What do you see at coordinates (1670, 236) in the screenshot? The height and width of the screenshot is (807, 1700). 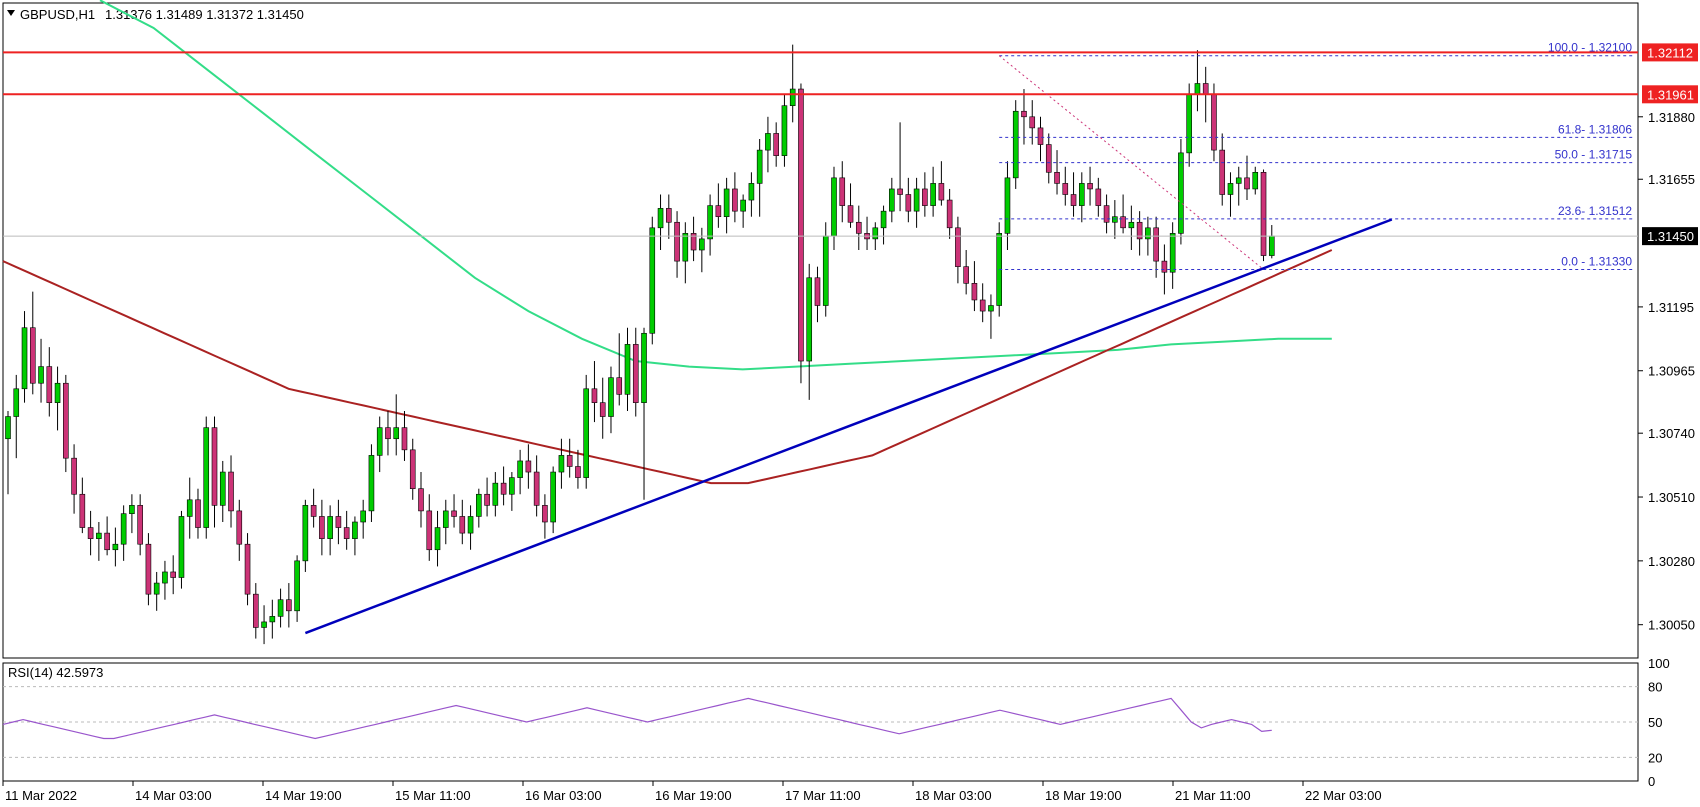 I see `current-price-tag` at bounding box center [1670, 236].